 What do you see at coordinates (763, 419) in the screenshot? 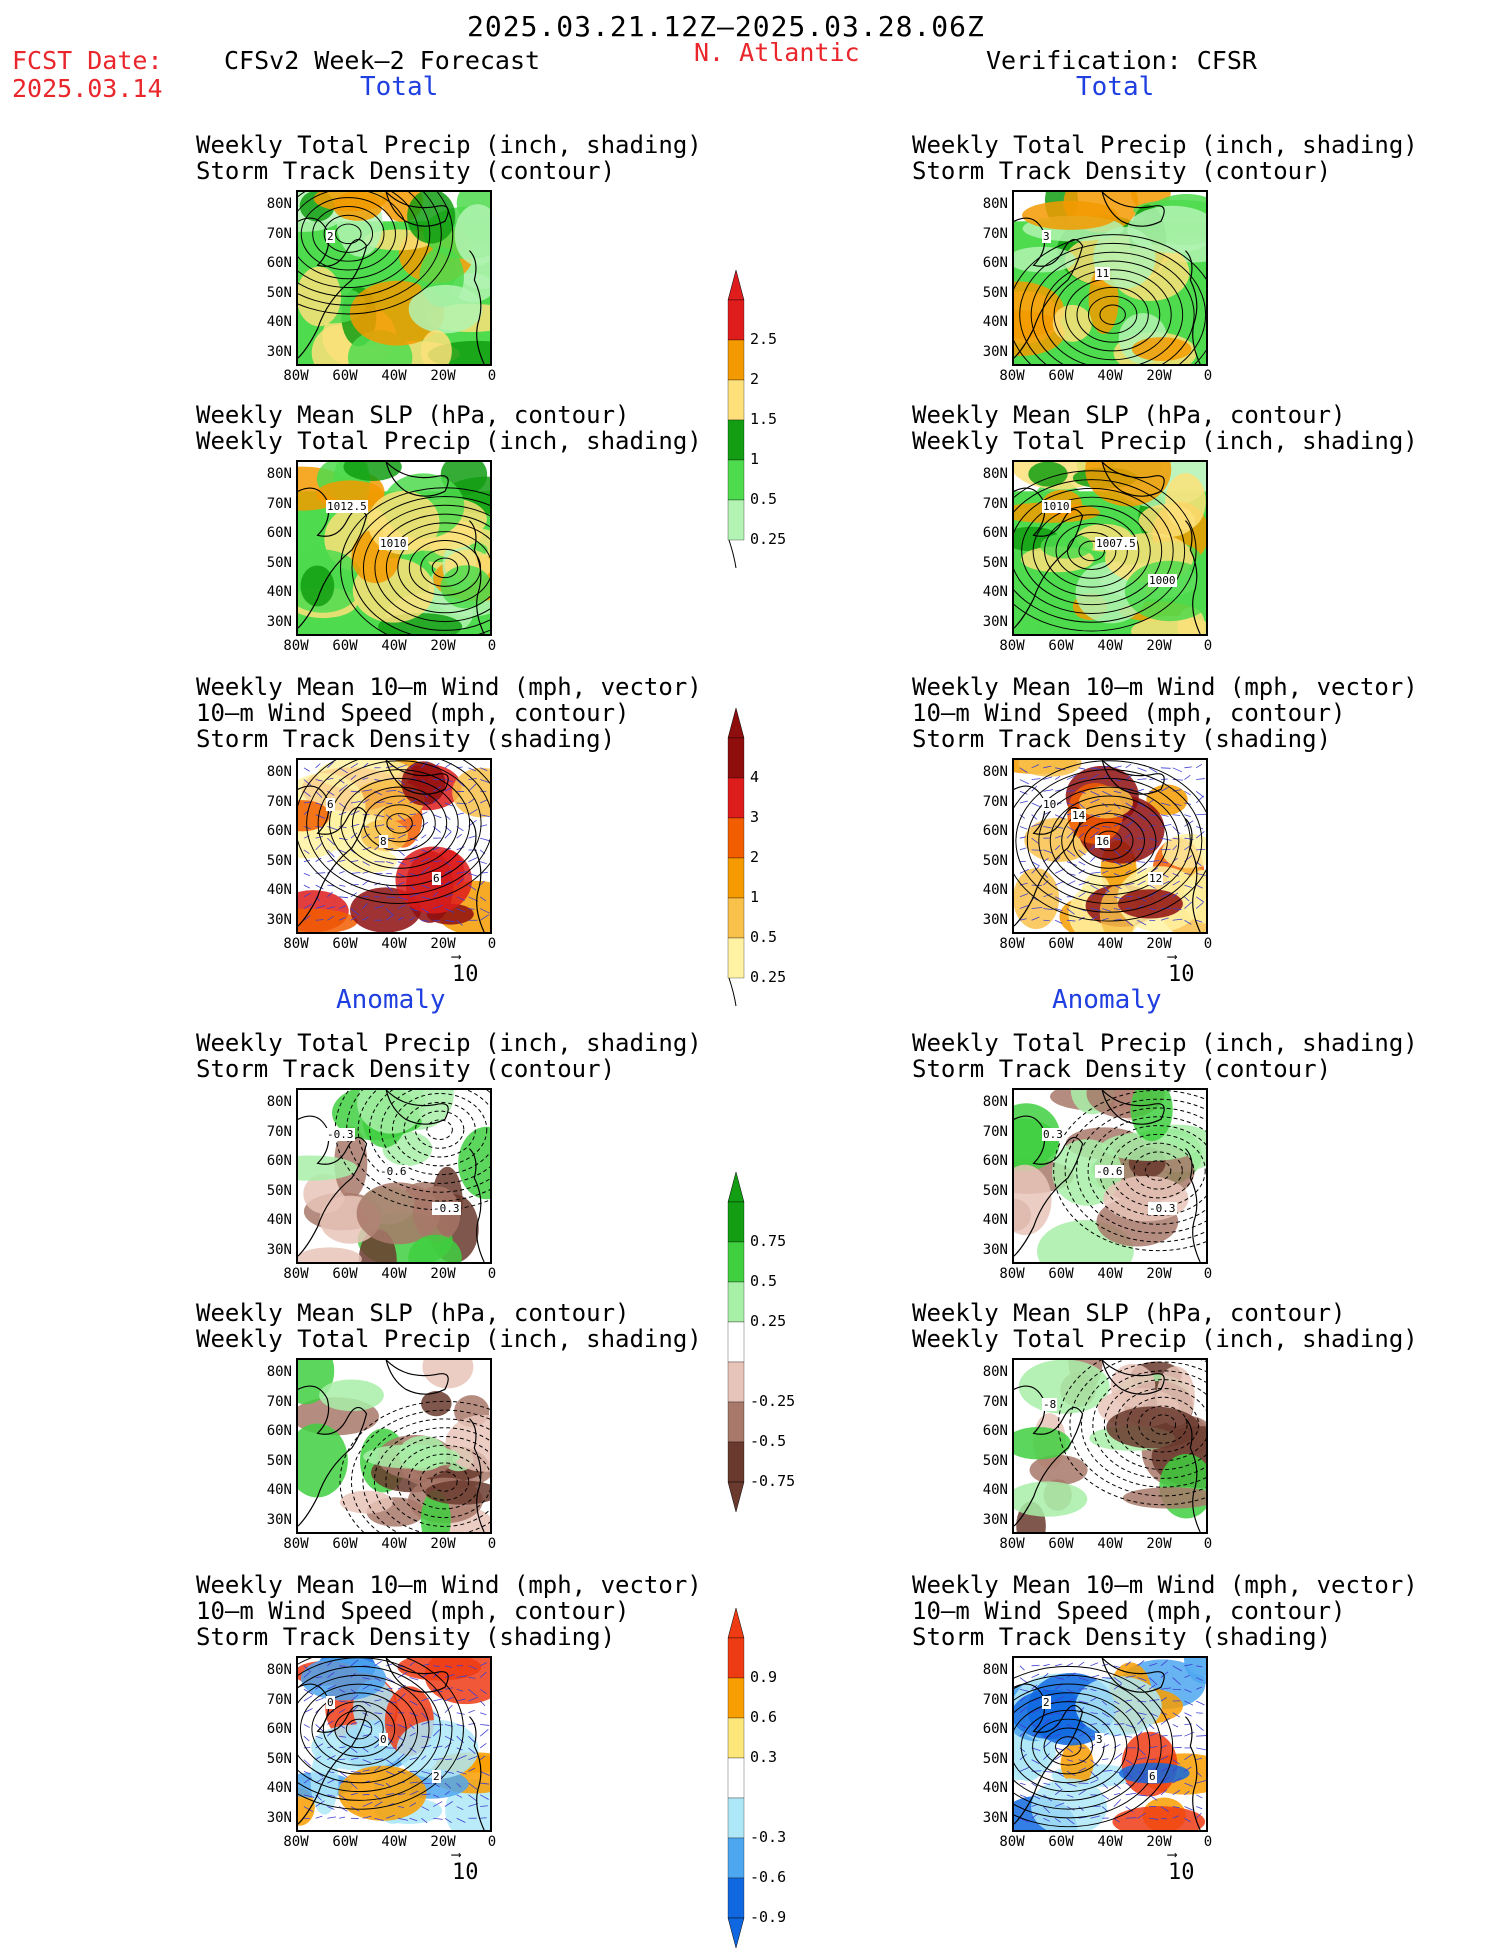
I see `colorbar-label: 1.5` at bounding box center [763, 419].